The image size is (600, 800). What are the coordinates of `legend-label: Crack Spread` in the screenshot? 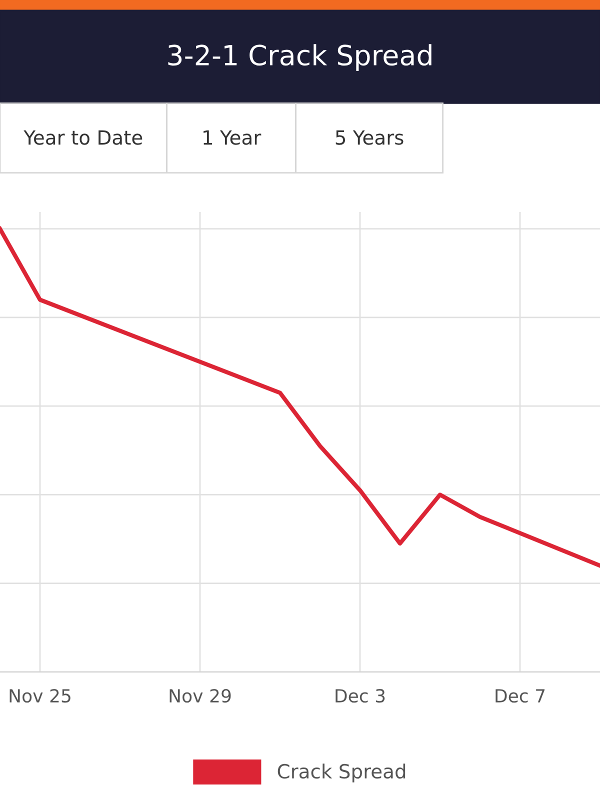 It's located at (342, 773).